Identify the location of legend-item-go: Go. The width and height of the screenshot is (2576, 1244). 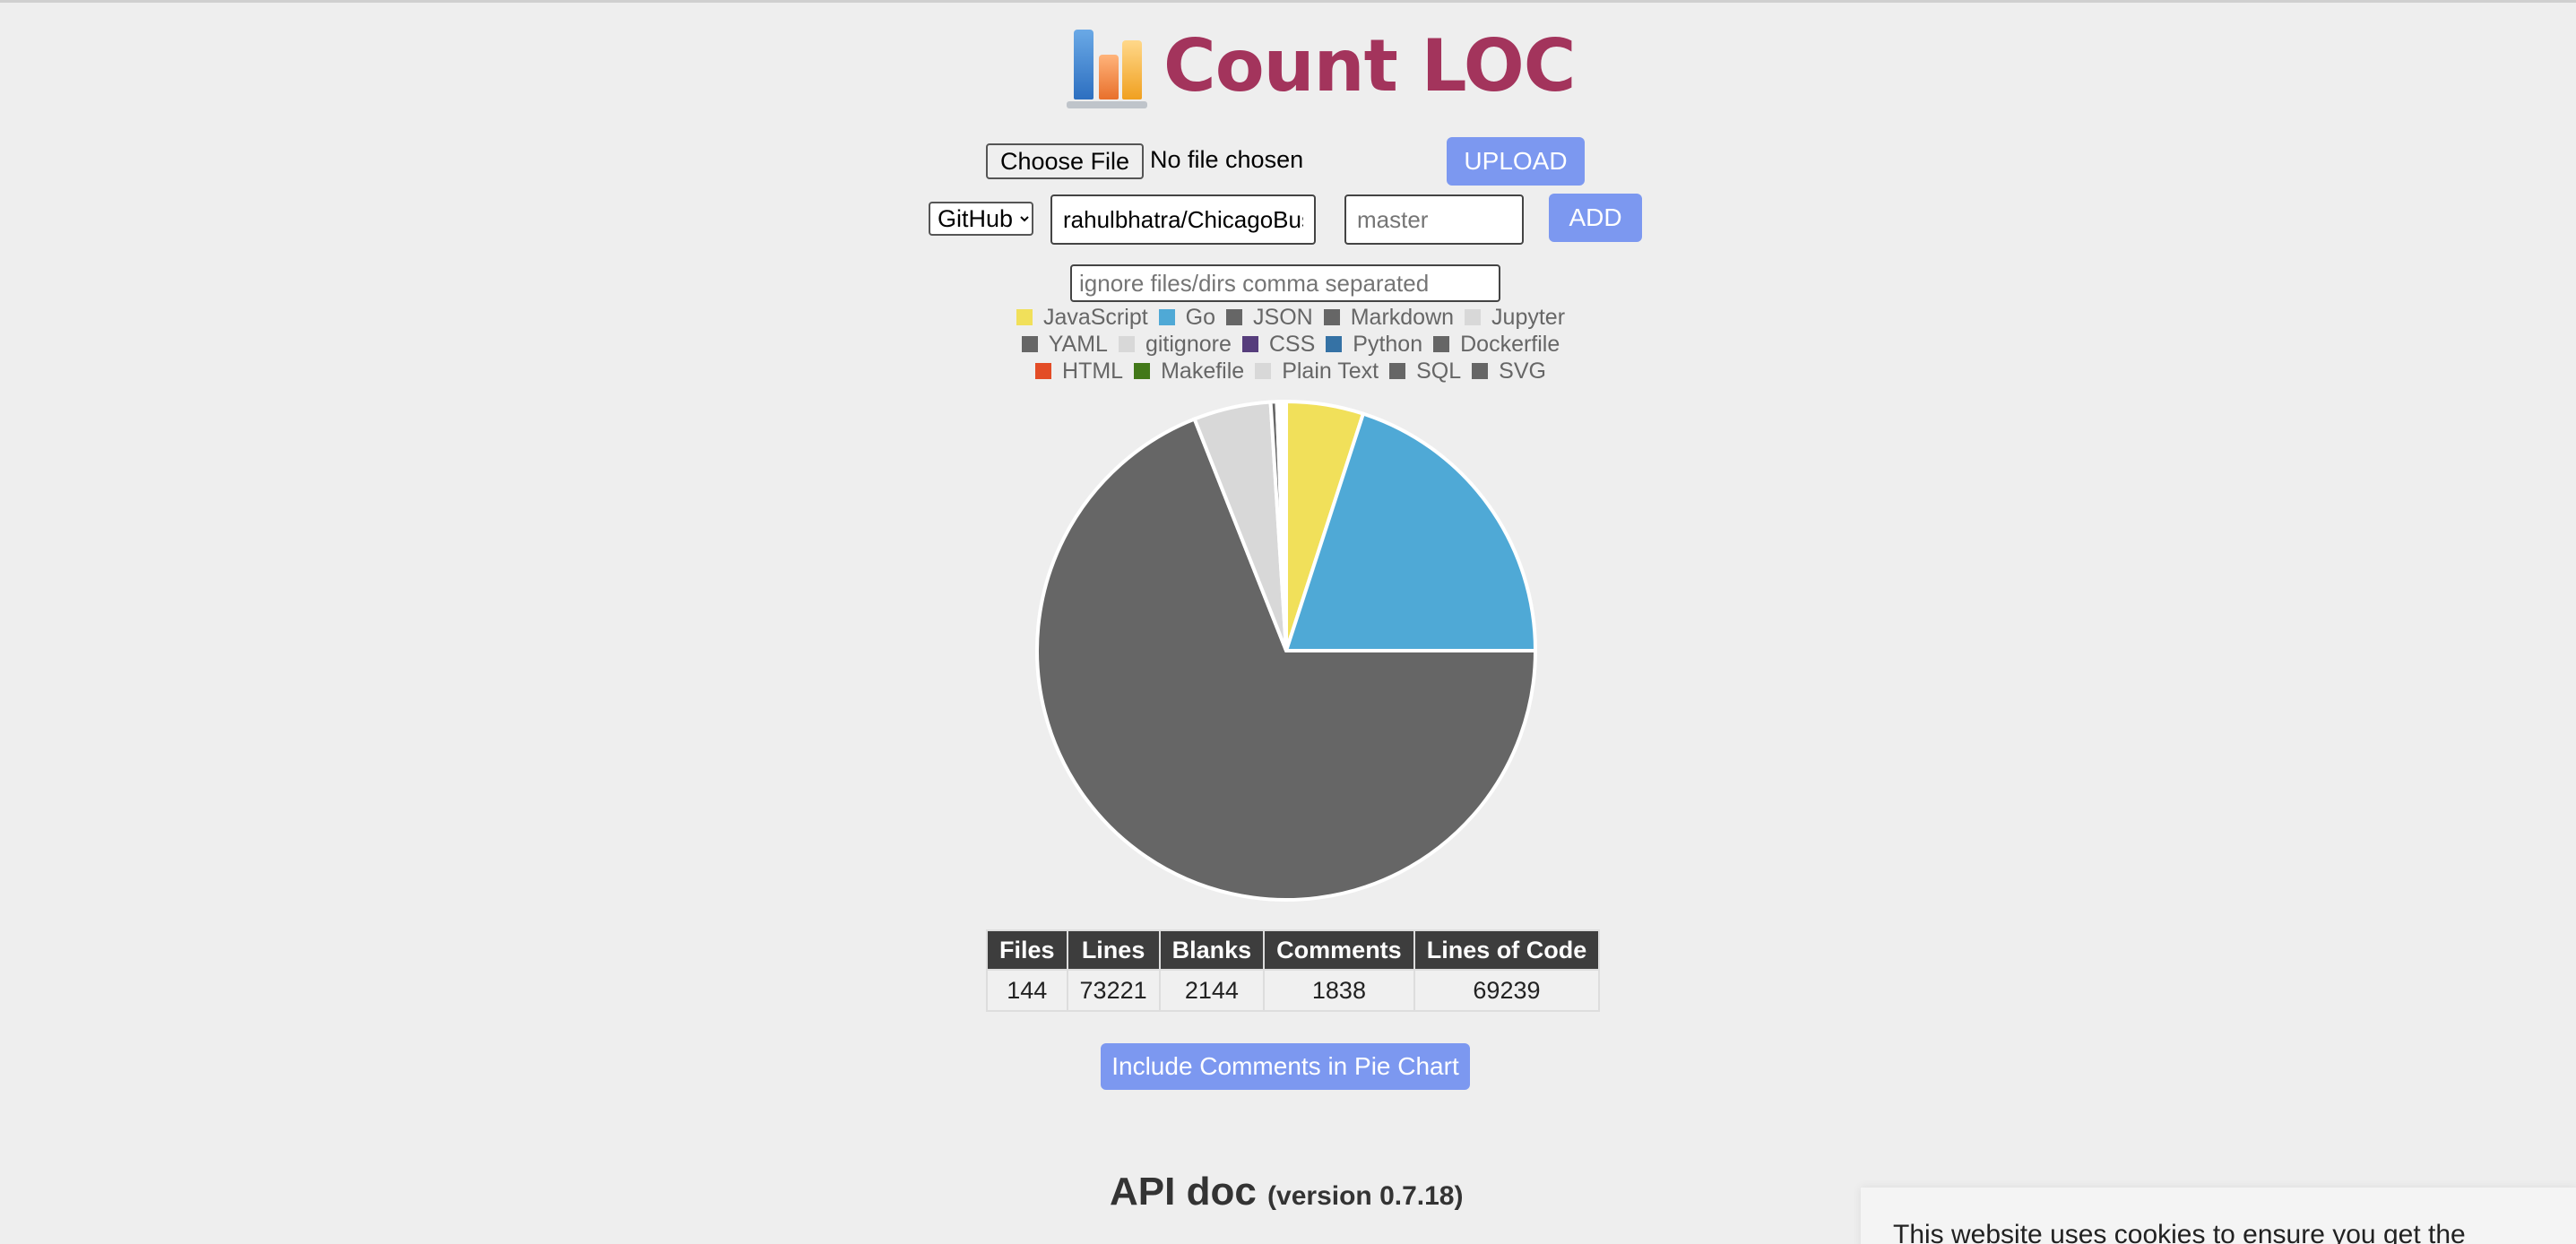
(1187, 317).